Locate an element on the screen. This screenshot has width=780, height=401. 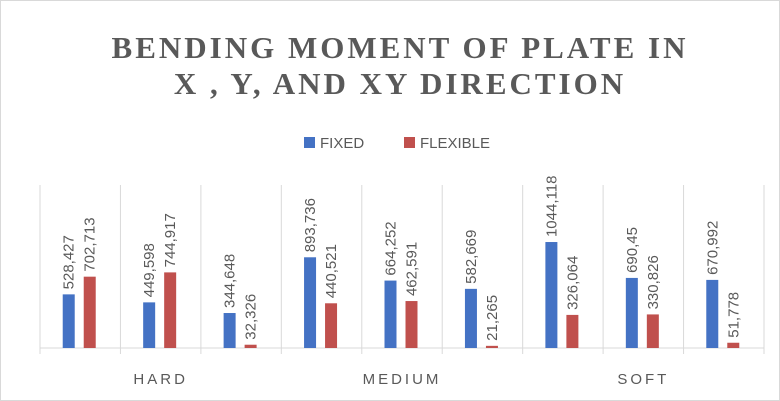
data-label: 344,648 is located at coordinates (230, 281).